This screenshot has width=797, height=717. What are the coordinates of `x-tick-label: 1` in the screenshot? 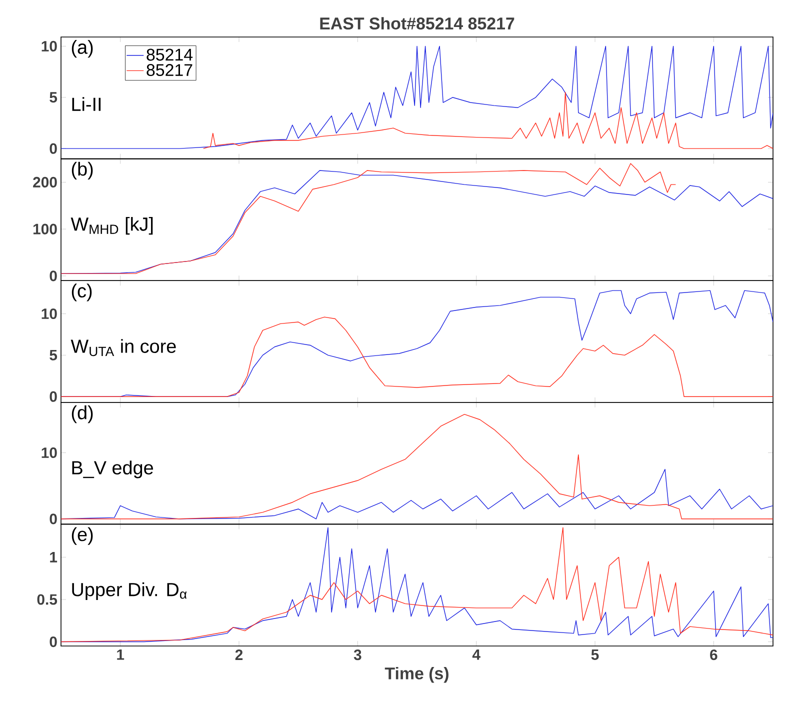 It's located at (120, 655).